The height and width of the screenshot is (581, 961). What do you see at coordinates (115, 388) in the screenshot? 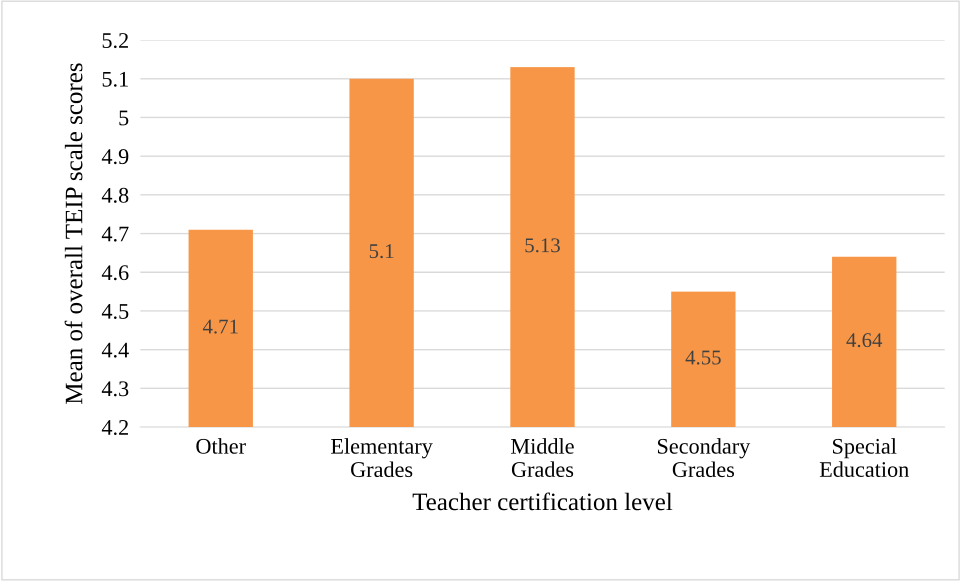
I see `y-tick-label: 4.3` at bounding box center [115, 388].